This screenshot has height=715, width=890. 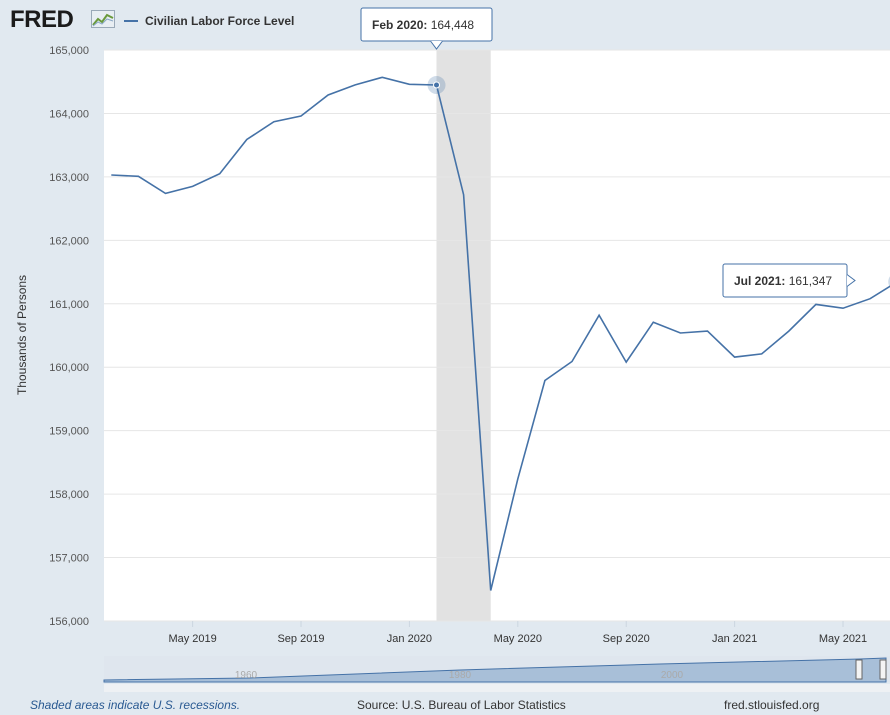 I want to click on legend-label: Civilian Labor Force Level, so click(x=220, y=21).